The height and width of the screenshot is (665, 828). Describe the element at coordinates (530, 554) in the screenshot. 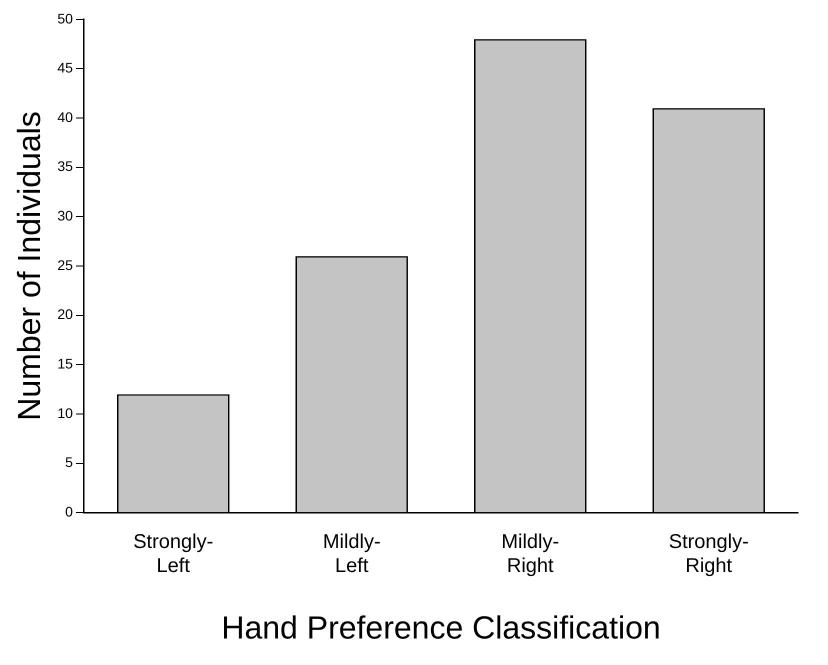

I see `x-tick-label: Mildly-Right` at that location.